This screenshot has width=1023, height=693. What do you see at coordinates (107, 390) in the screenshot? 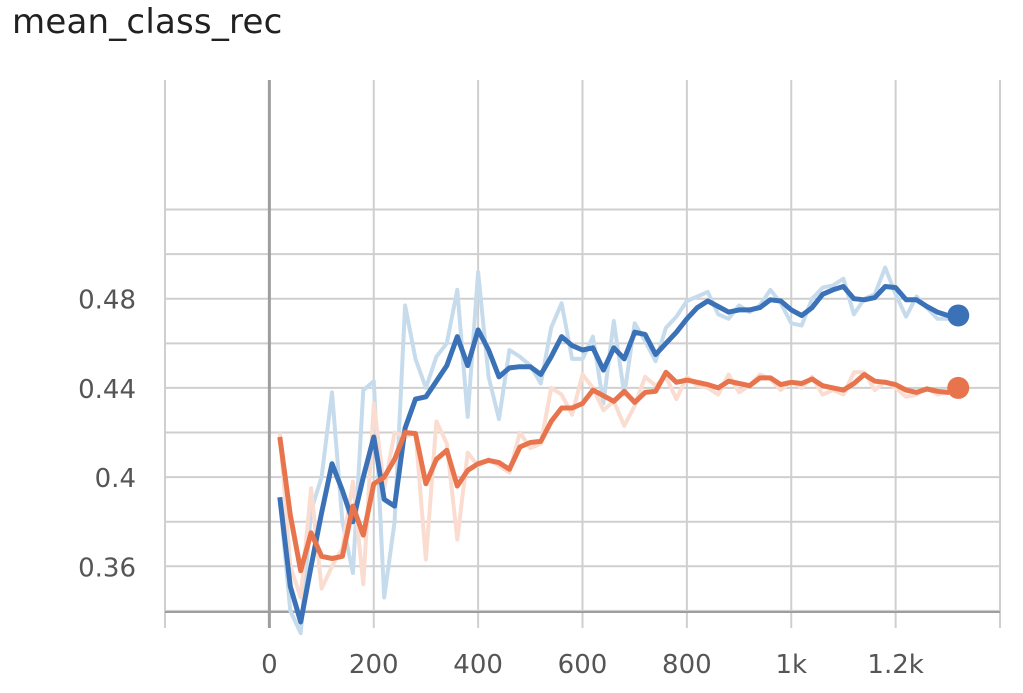
I see `y-tick-label: 0.44` at bounding box center [107, 390].